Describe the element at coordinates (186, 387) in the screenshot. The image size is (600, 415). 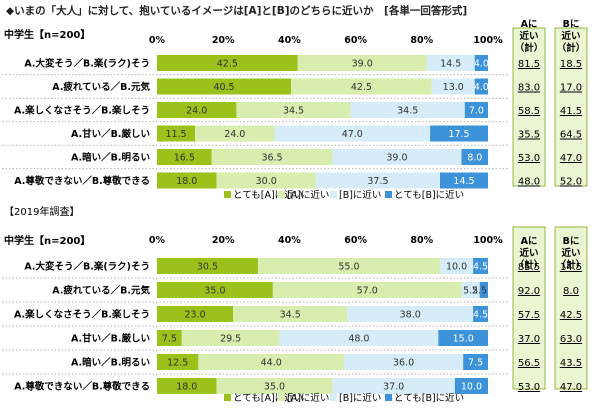
I see `data-label: 18.0` at that location.